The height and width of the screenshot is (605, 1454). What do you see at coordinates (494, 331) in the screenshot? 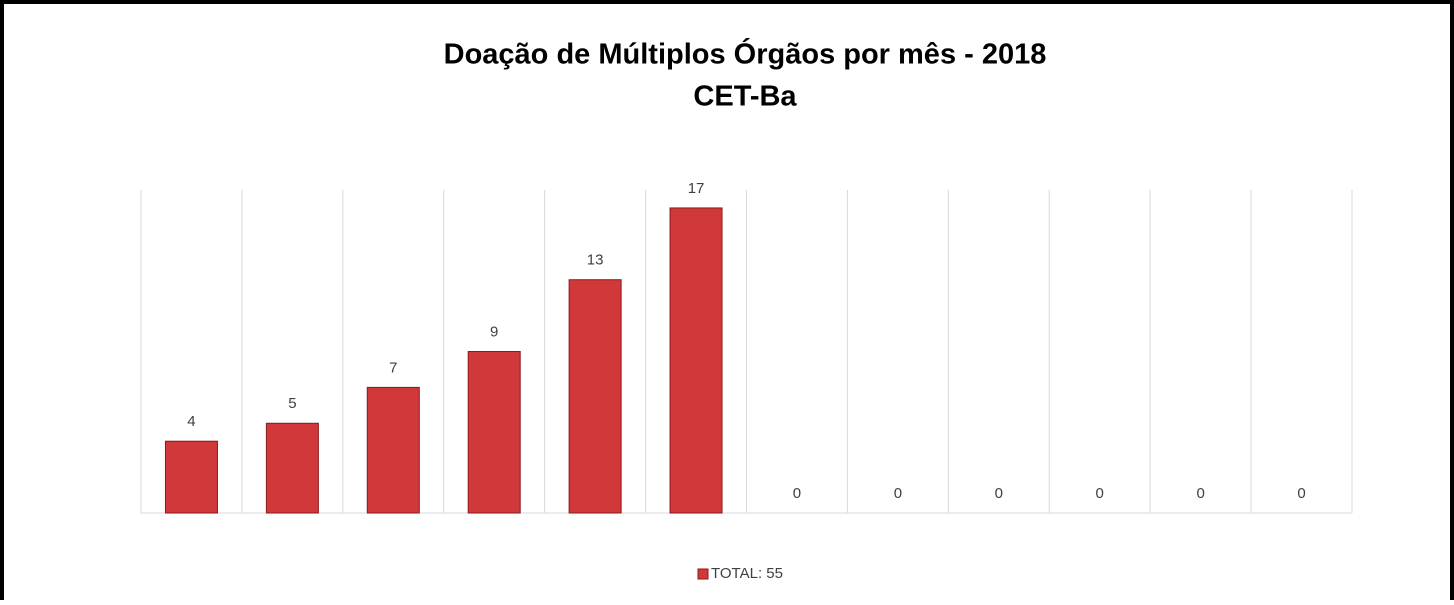
I see `data-label: 9` at bounding box center [494, 331].